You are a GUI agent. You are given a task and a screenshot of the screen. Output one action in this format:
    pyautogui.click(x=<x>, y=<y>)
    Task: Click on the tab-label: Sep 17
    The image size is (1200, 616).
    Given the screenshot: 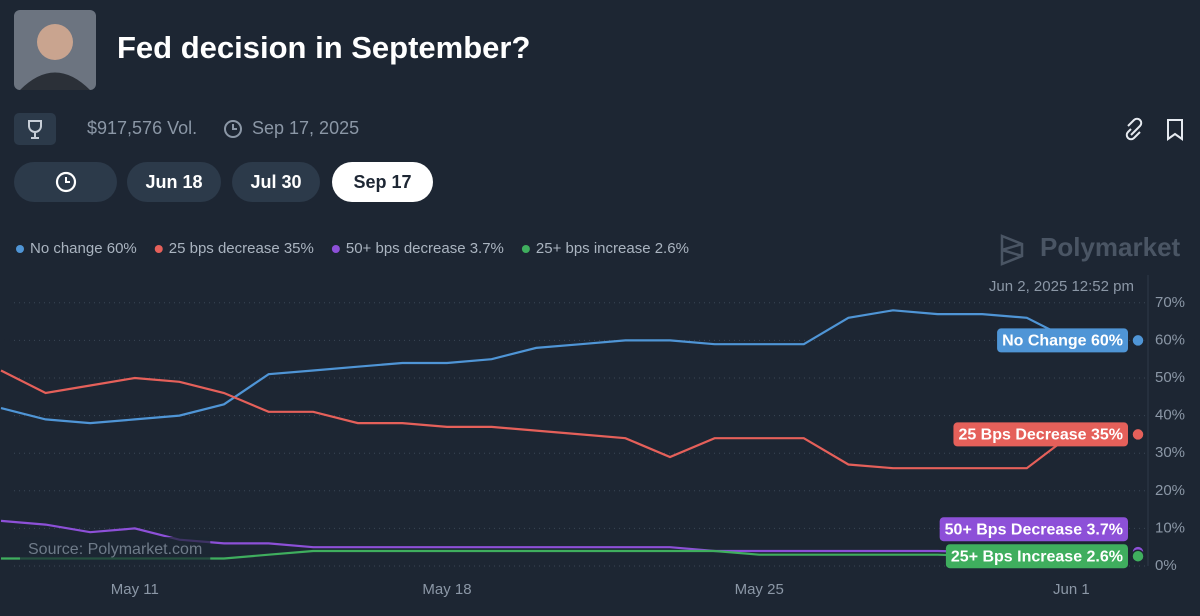 What is the action you would take?
    pyautogui.click(x=382, y=182)
    